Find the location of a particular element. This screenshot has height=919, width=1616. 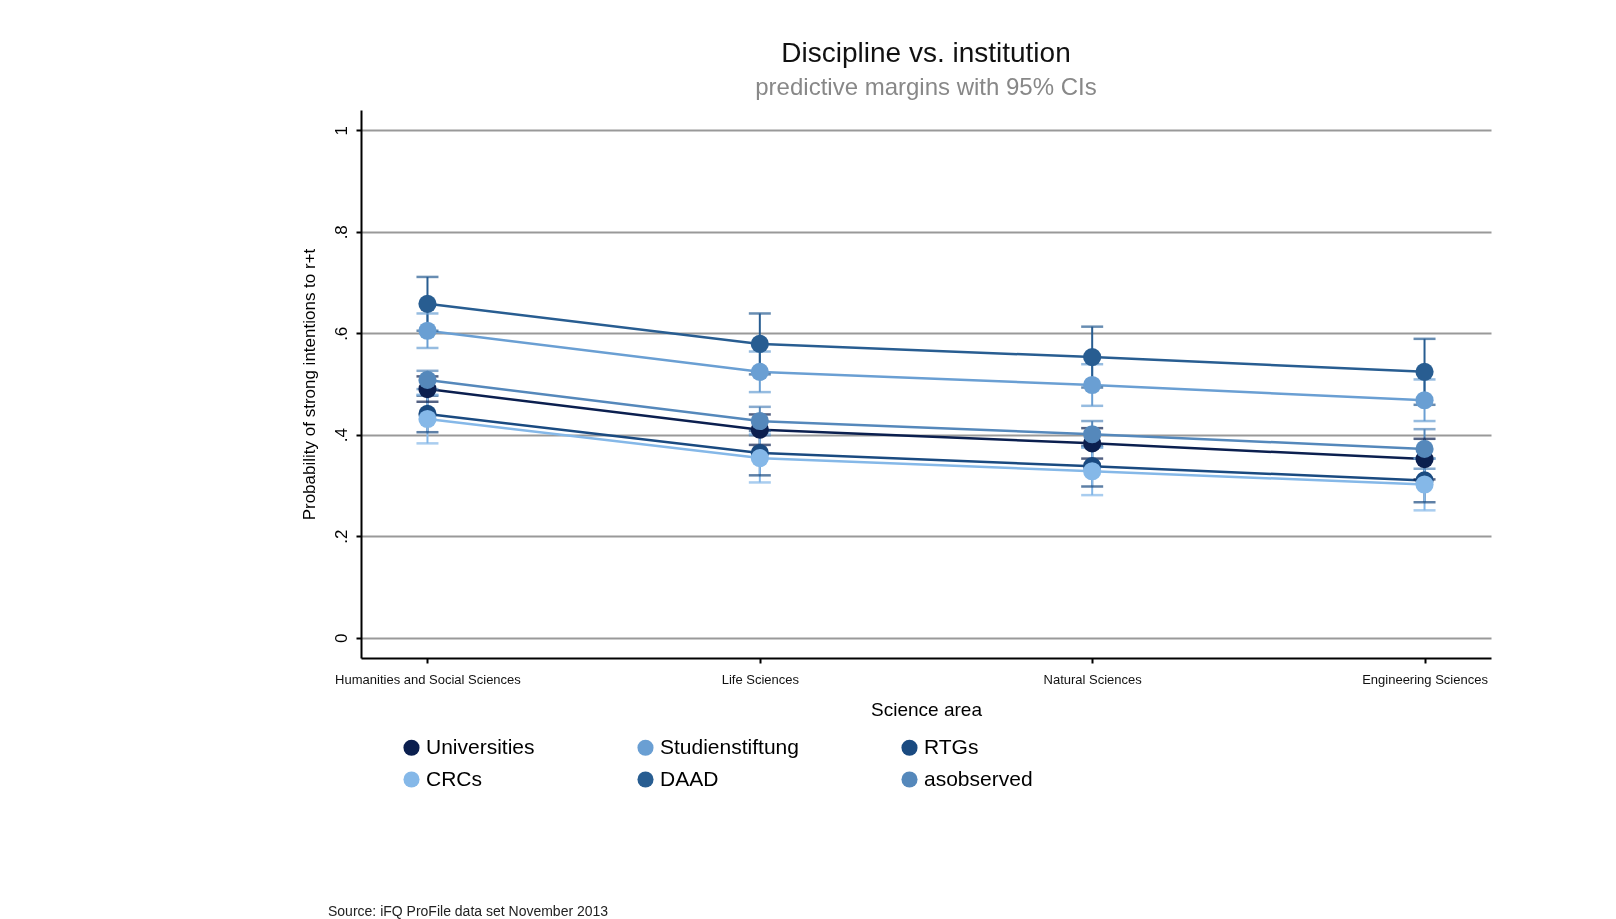

y-tick-label: 1 is located at coordinates (341, 131).